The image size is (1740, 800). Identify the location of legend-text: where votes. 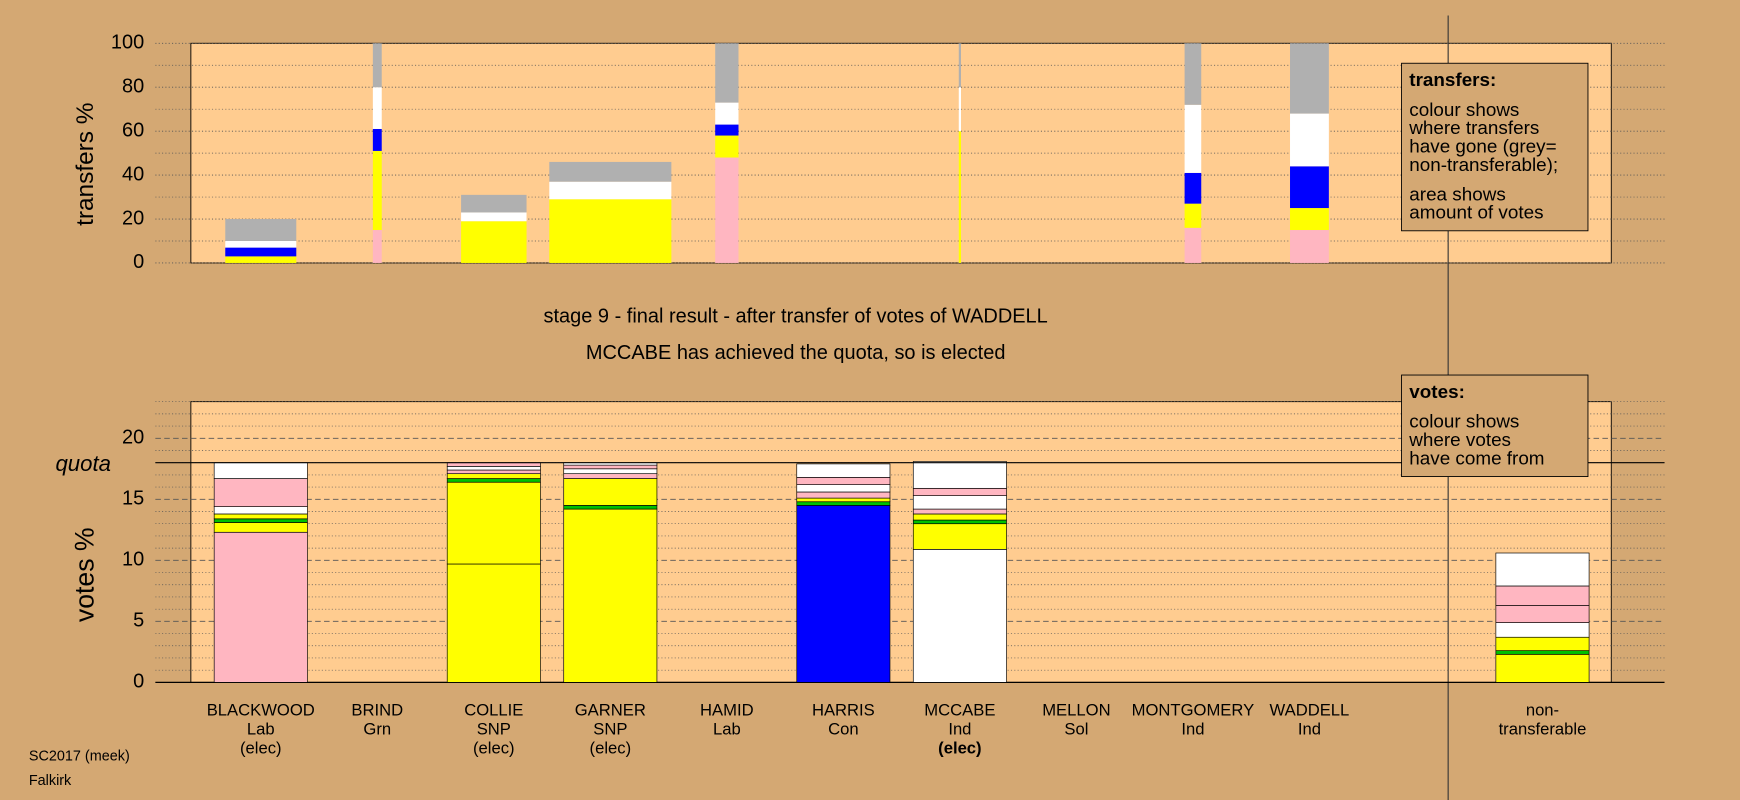
(1459, 439).